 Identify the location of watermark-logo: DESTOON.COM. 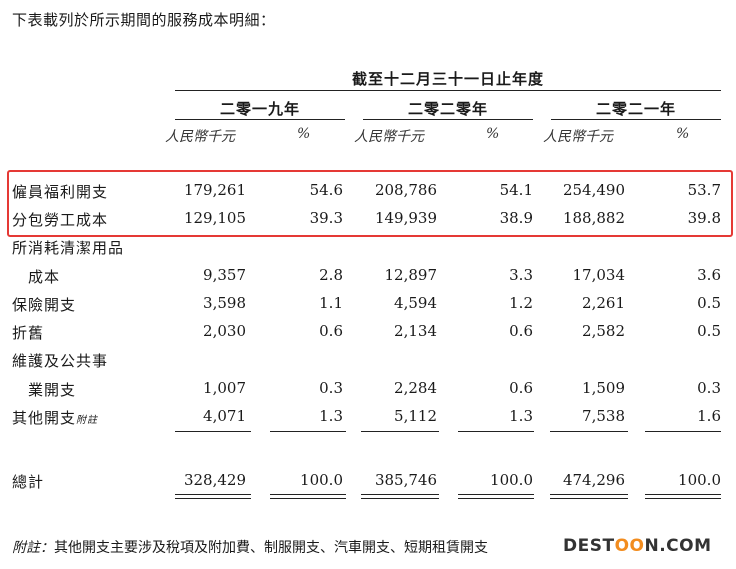
(637, 546).